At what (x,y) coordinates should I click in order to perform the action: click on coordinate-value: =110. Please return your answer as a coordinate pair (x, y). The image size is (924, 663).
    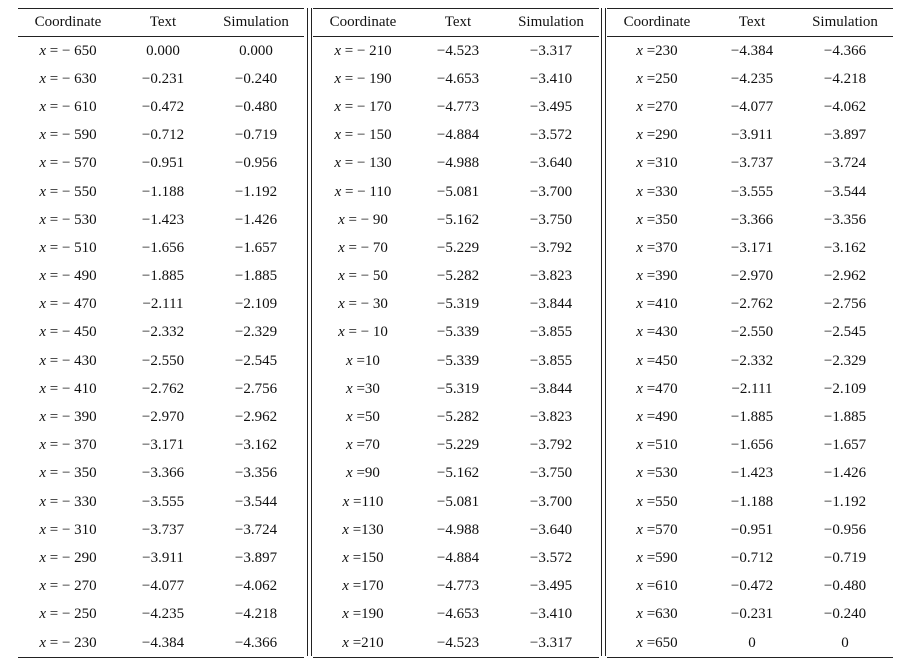
    Looking at the image, I should click on (368, 501).